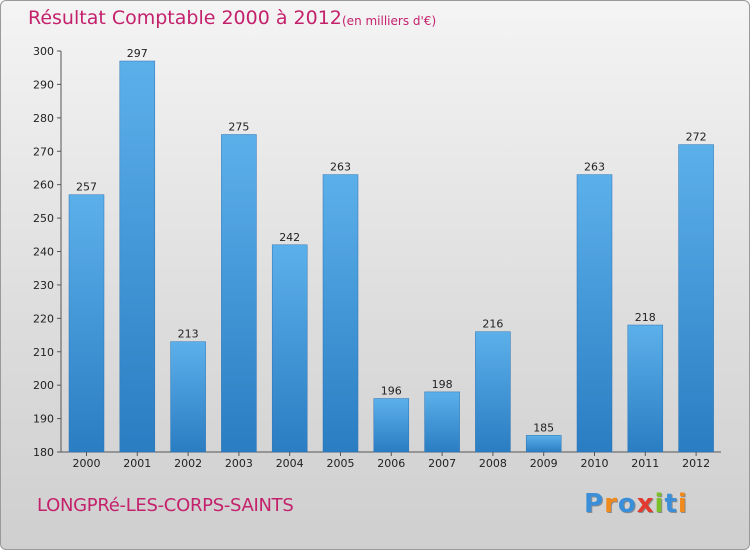  I want to click on y-tick-label: 260, so click(43, 185).